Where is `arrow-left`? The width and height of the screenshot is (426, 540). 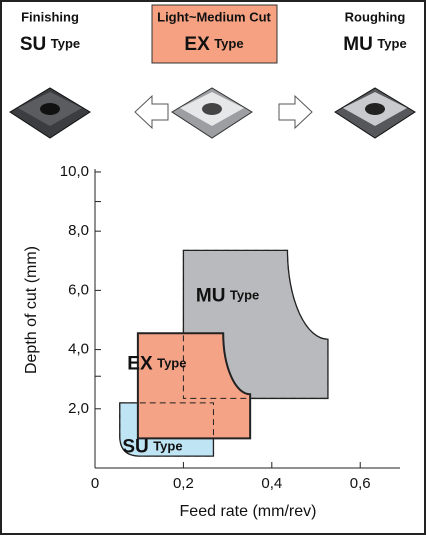
arrow-left is located at coordinates (151, 112).